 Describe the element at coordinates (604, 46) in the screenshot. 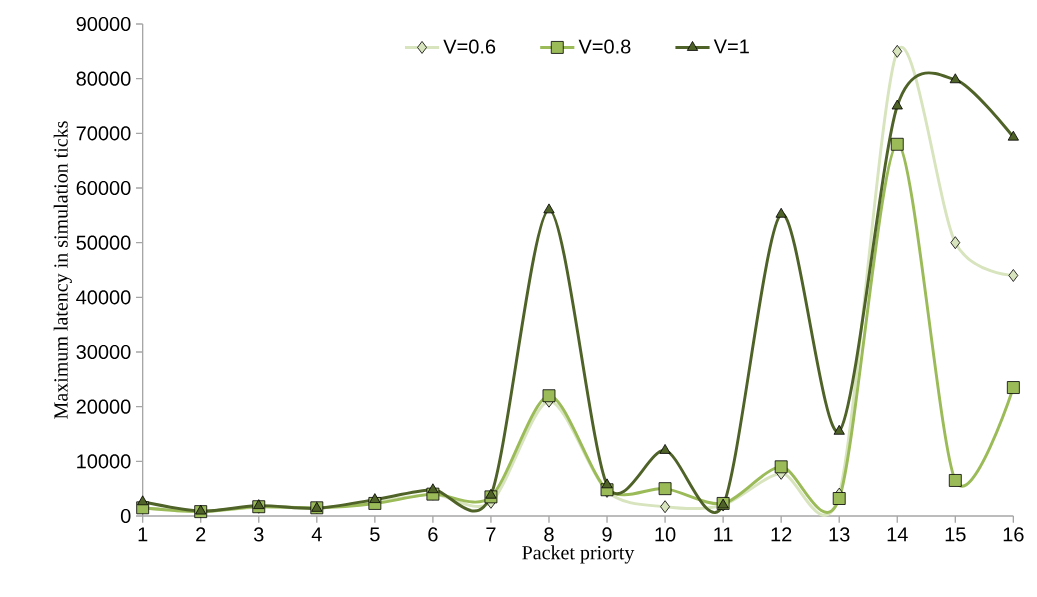

I see `legend-label: V=0.8` at that location.